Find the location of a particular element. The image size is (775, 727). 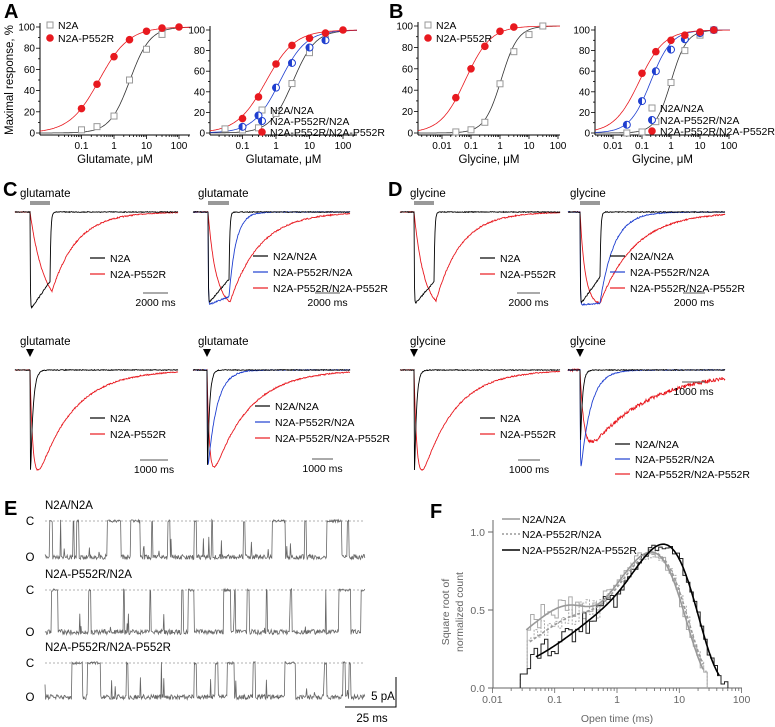

panel-label-b: B is located at coordinates (396, 12).